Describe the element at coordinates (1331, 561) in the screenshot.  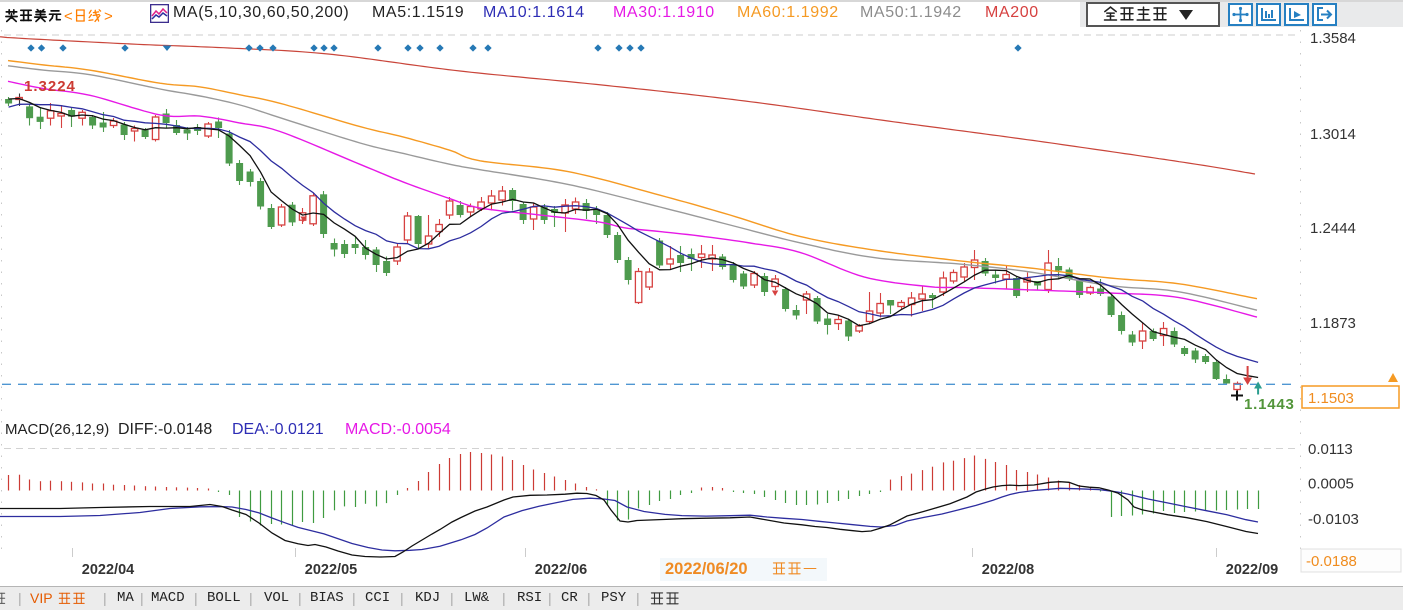
I see `svg-text: -0.0188` at that location.